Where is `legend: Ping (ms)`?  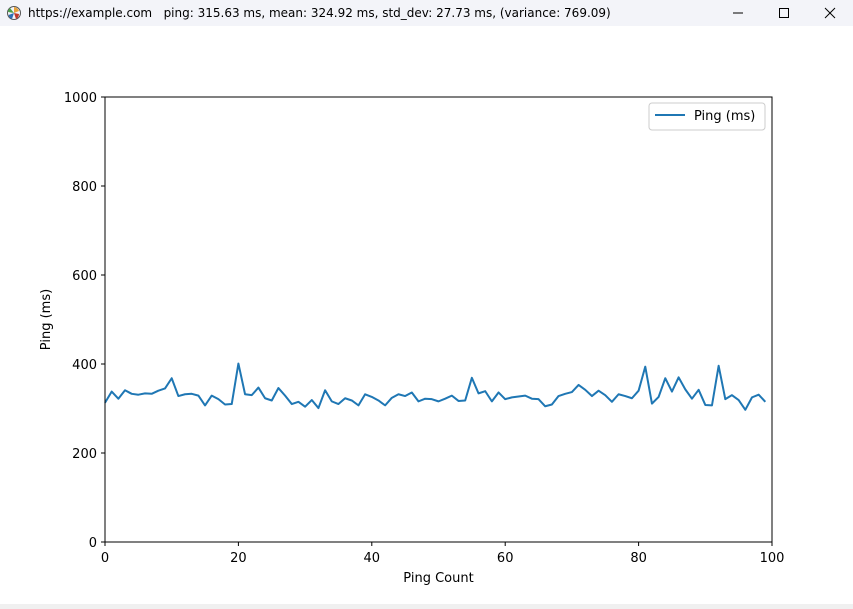 legend: Ping (ms) is located at coordinates (707, 116).